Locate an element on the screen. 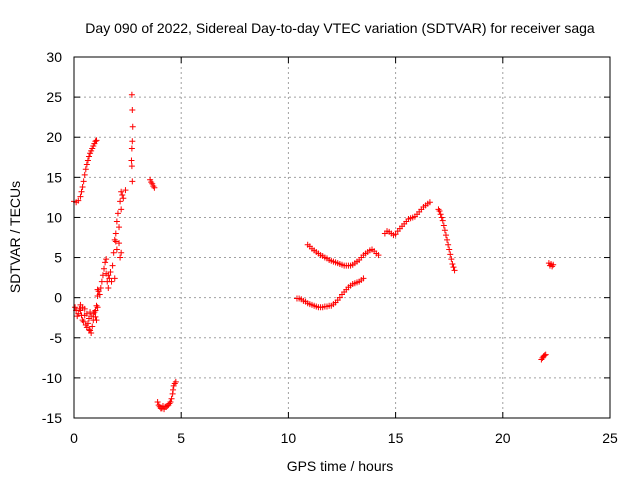  y-axis-label: SDTVAR / TECUs is located at coordinates (15, 237).